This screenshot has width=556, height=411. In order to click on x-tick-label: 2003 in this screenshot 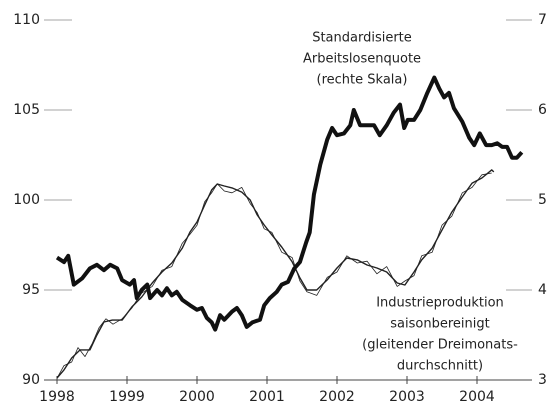, I will do `click(407, 397)`.